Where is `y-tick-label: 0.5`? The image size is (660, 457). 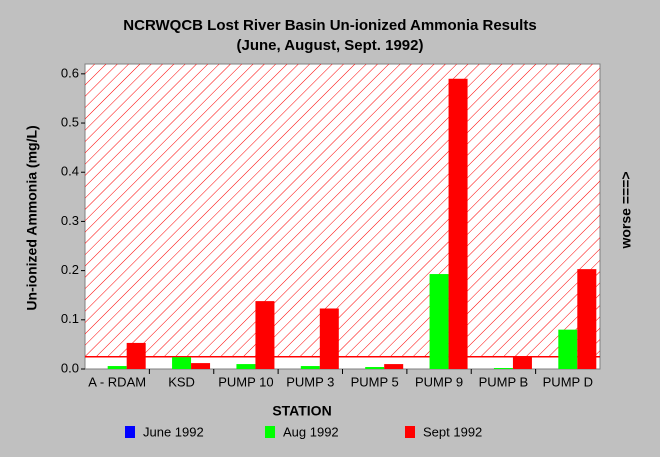 y-tick-label: 0.5 is located at coordinates (70, 121).